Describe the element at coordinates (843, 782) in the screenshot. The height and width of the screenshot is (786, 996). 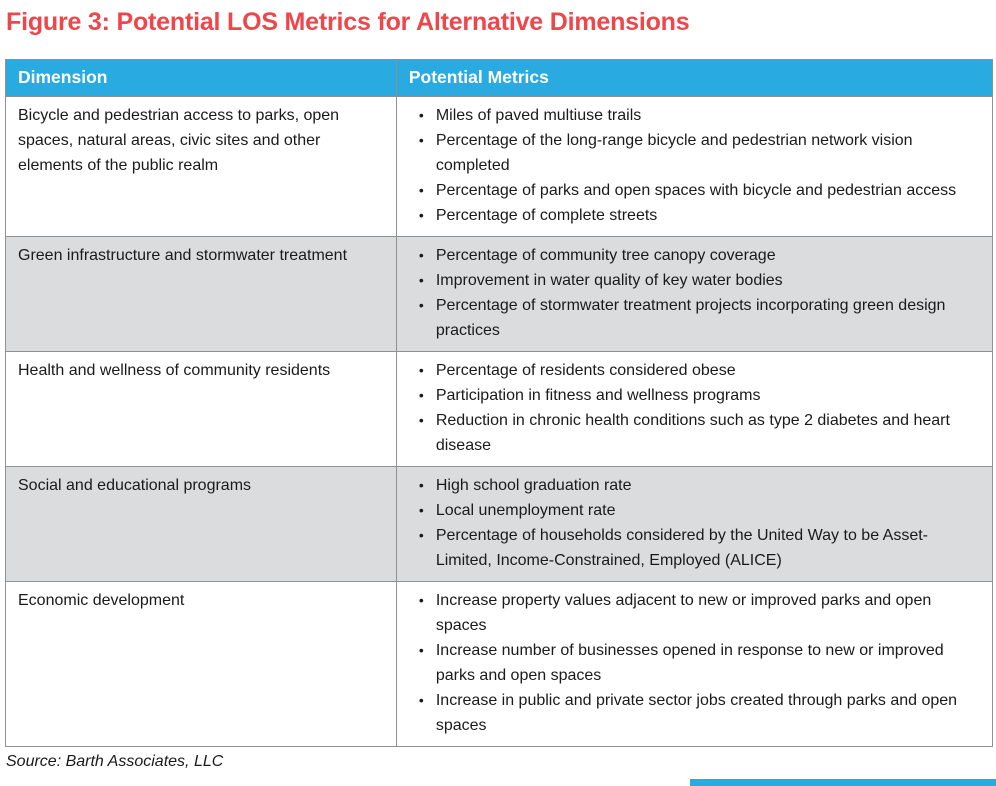
I see `footer-accent-bar` at that location.